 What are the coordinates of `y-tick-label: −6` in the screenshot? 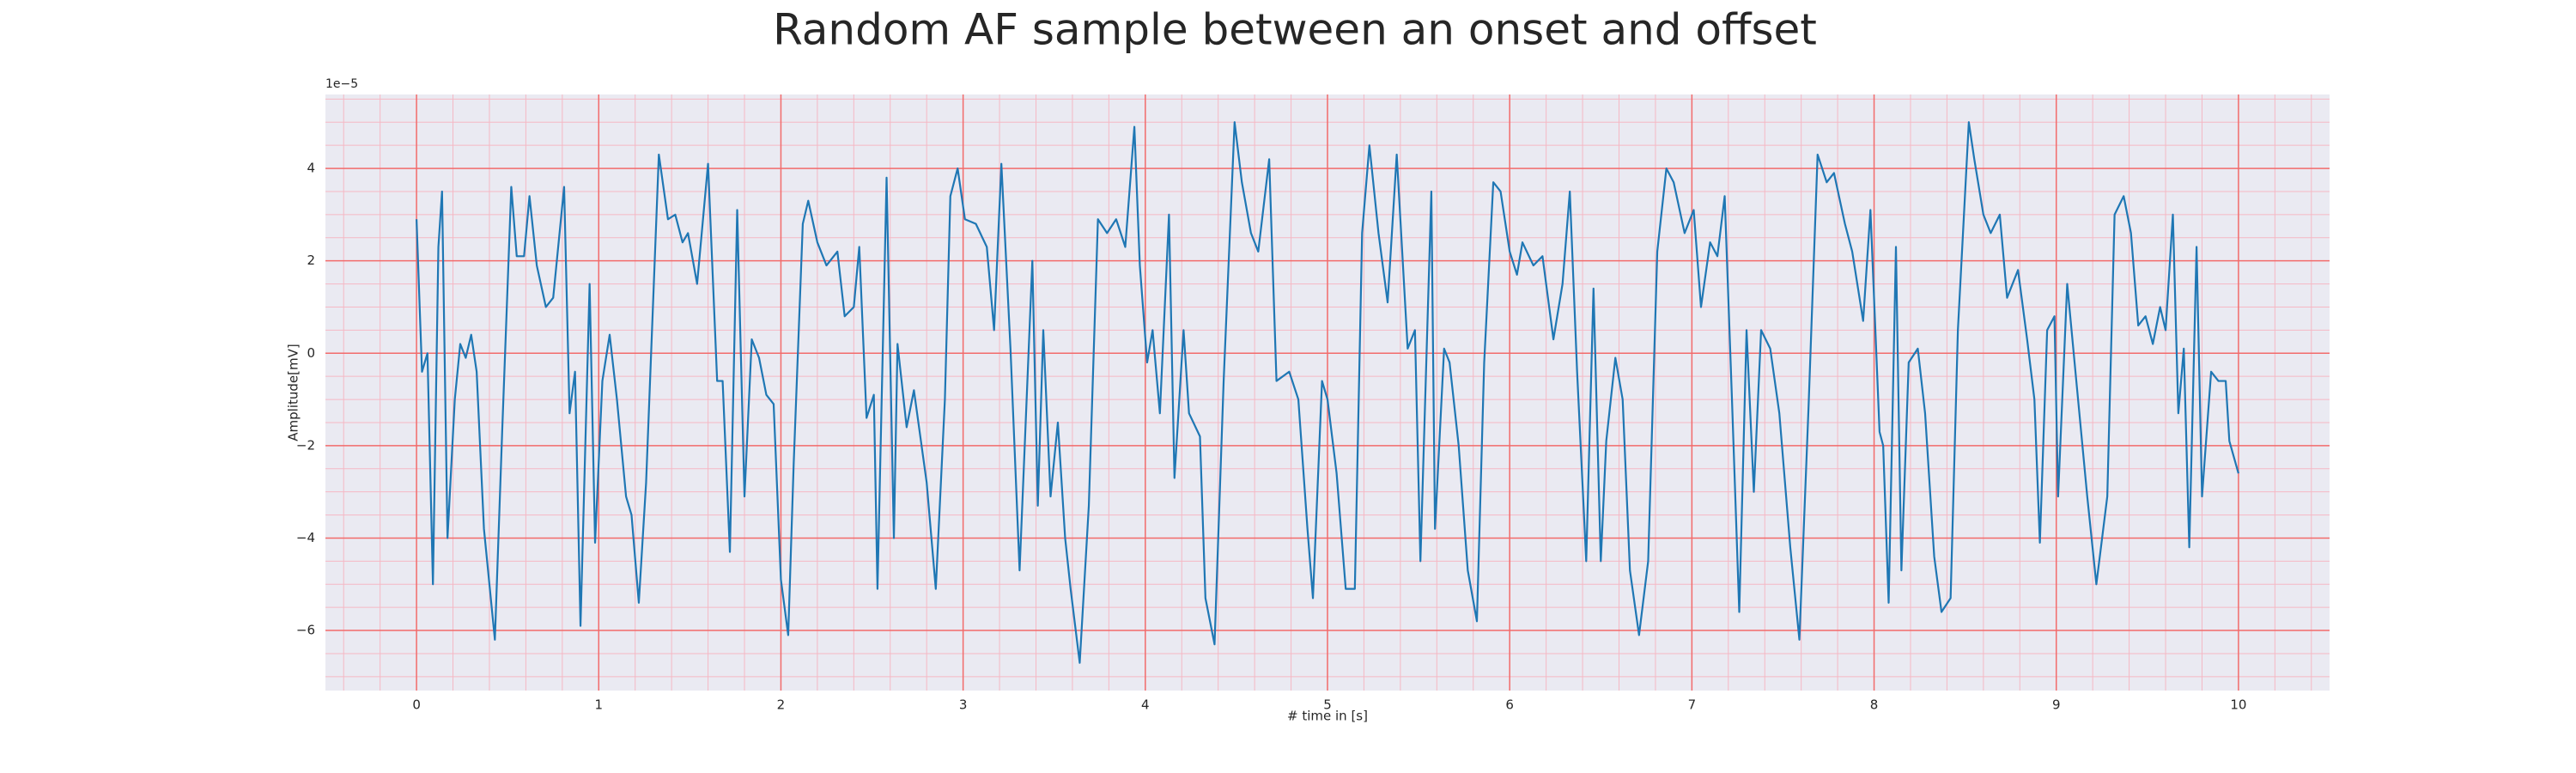 It's located at (305, 630).